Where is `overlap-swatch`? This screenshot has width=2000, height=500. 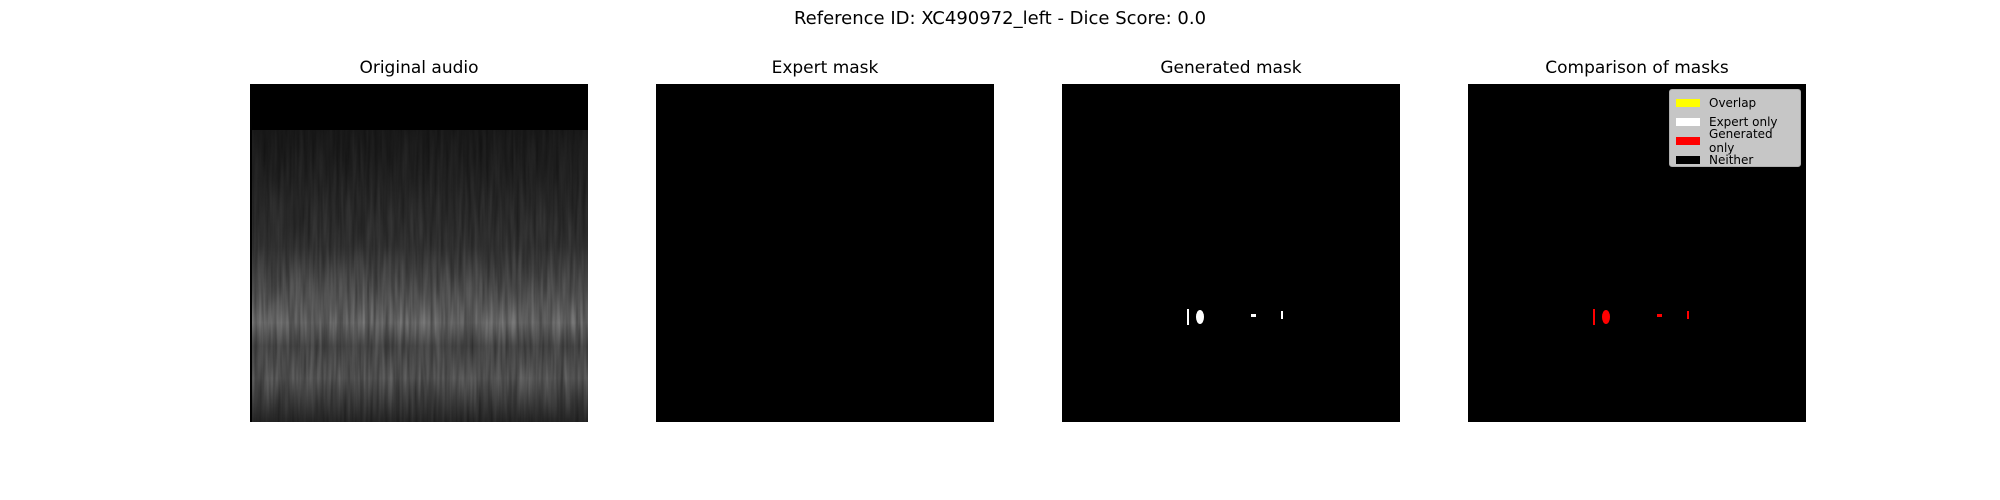 overlap-swatch is located at coordinates (1688, 102).